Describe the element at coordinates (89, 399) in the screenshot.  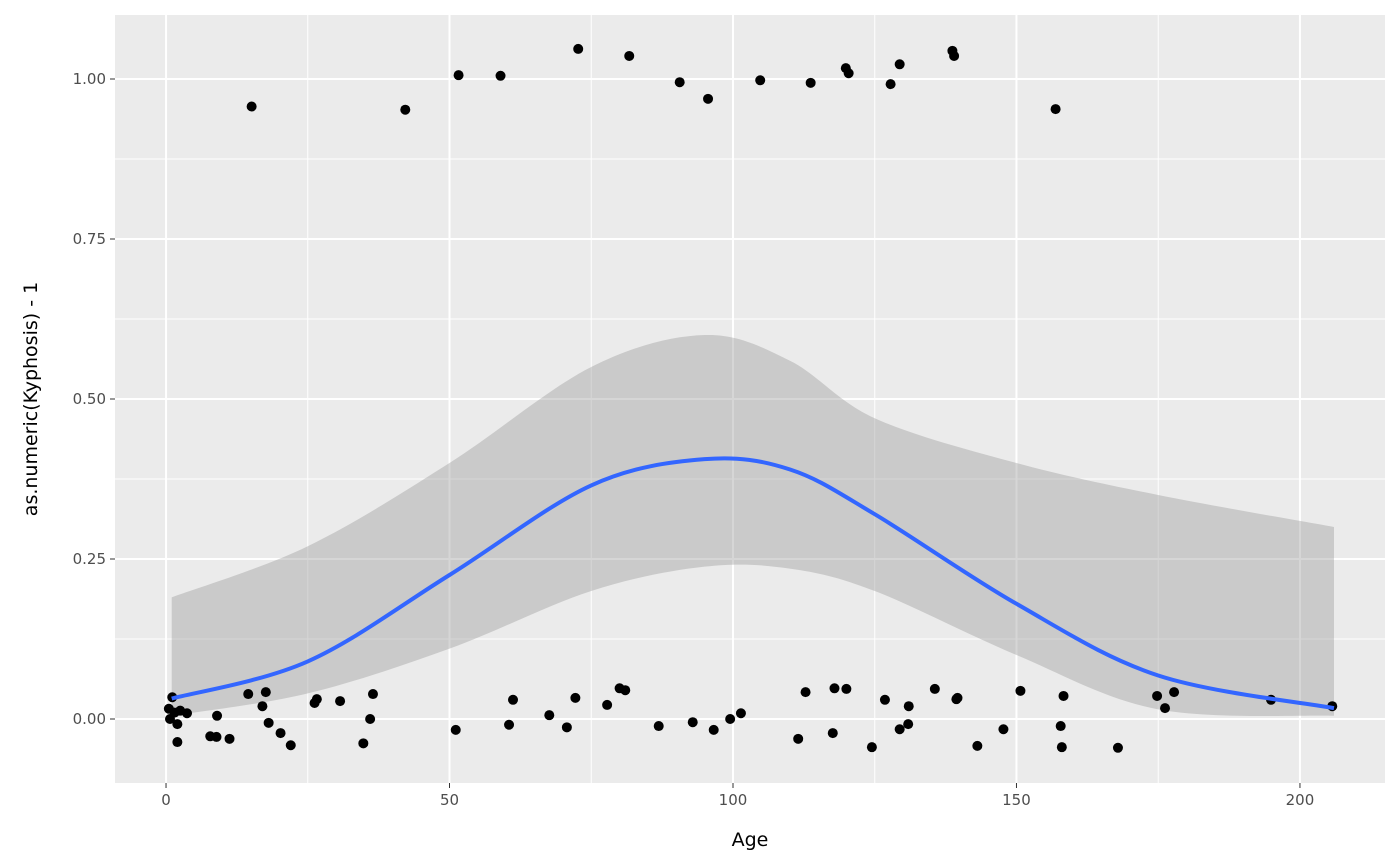
I see `y-tick-label: 0.50` at that location.